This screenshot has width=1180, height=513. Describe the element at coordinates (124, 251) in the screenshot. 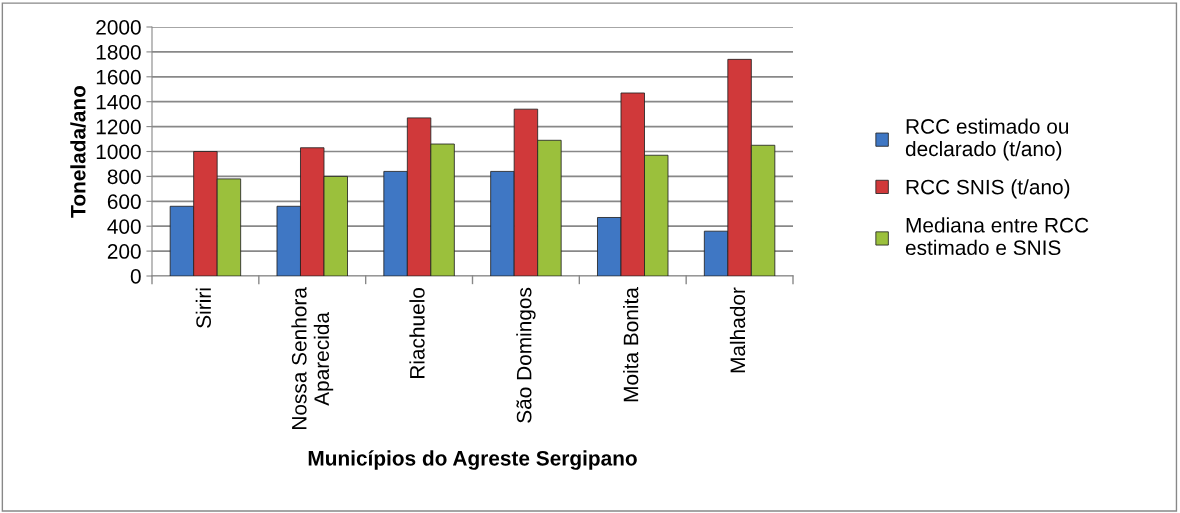

I see `y-tick-label: 200` at that location.